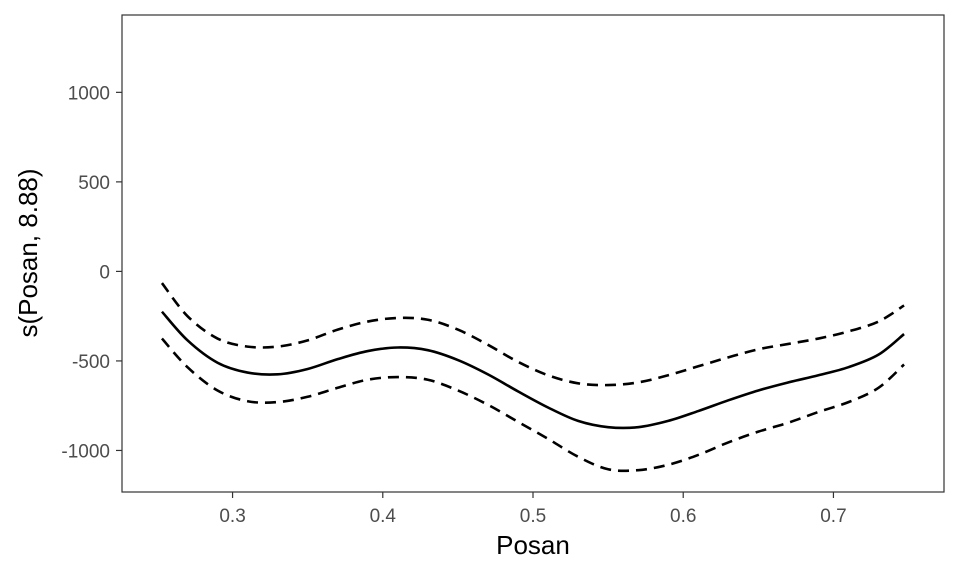 This screenshot has width=960, height=576. I want to click on x-tick-label: 0.7, so click(833, 516).